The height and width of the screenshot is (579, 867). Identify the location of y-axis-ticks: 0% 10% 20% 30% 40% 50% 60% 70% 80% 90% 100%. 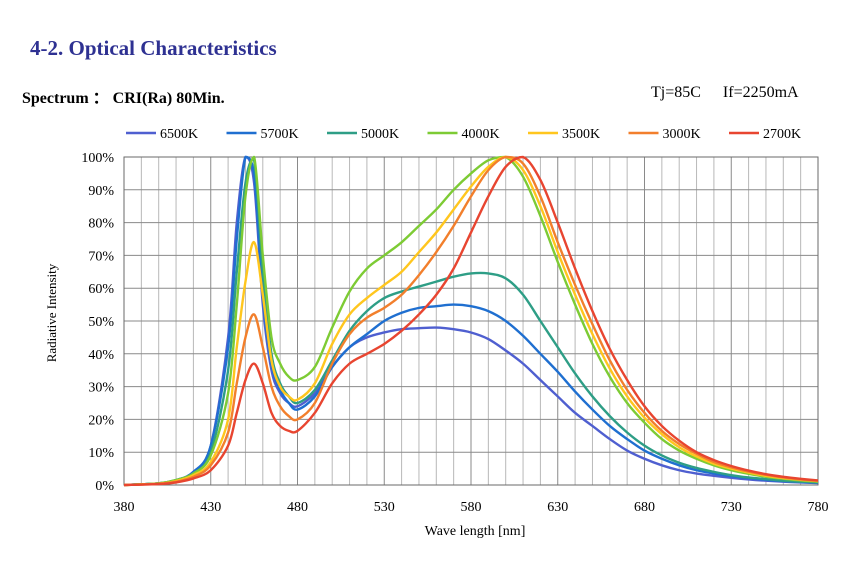
(97, 322).